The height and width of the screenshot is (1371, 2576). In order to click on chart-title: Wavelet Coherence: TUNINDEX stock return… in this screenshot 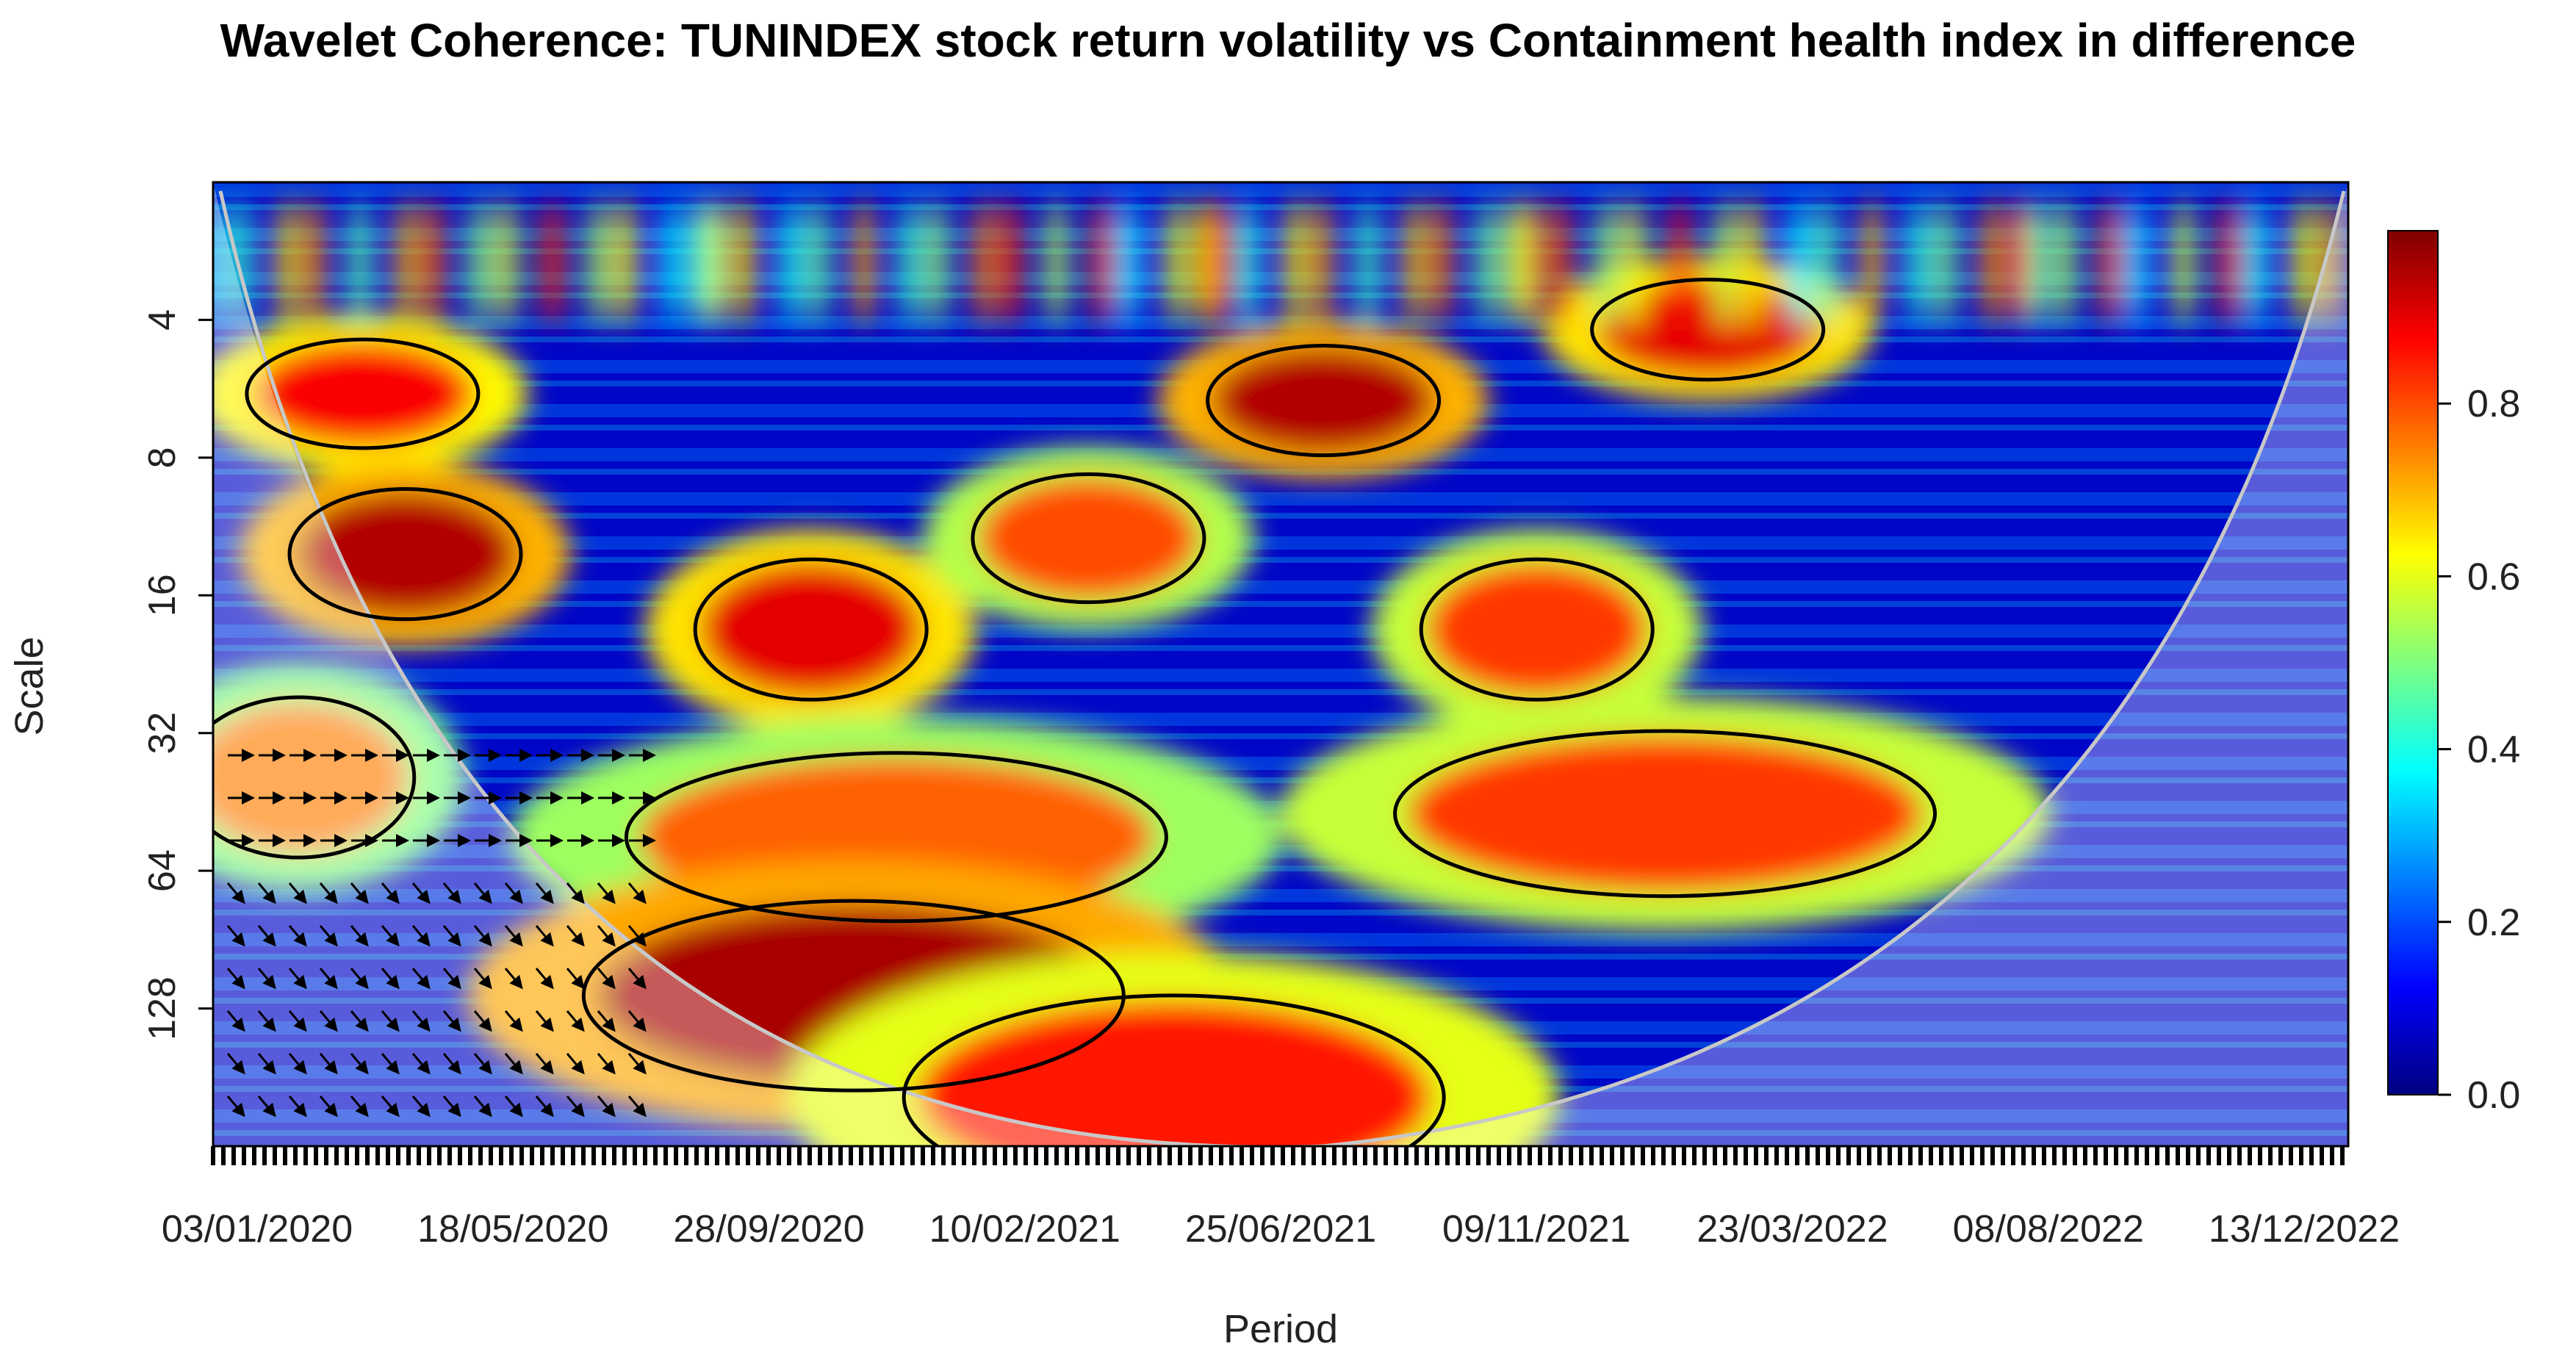, I will do `click(1288, 40)`.